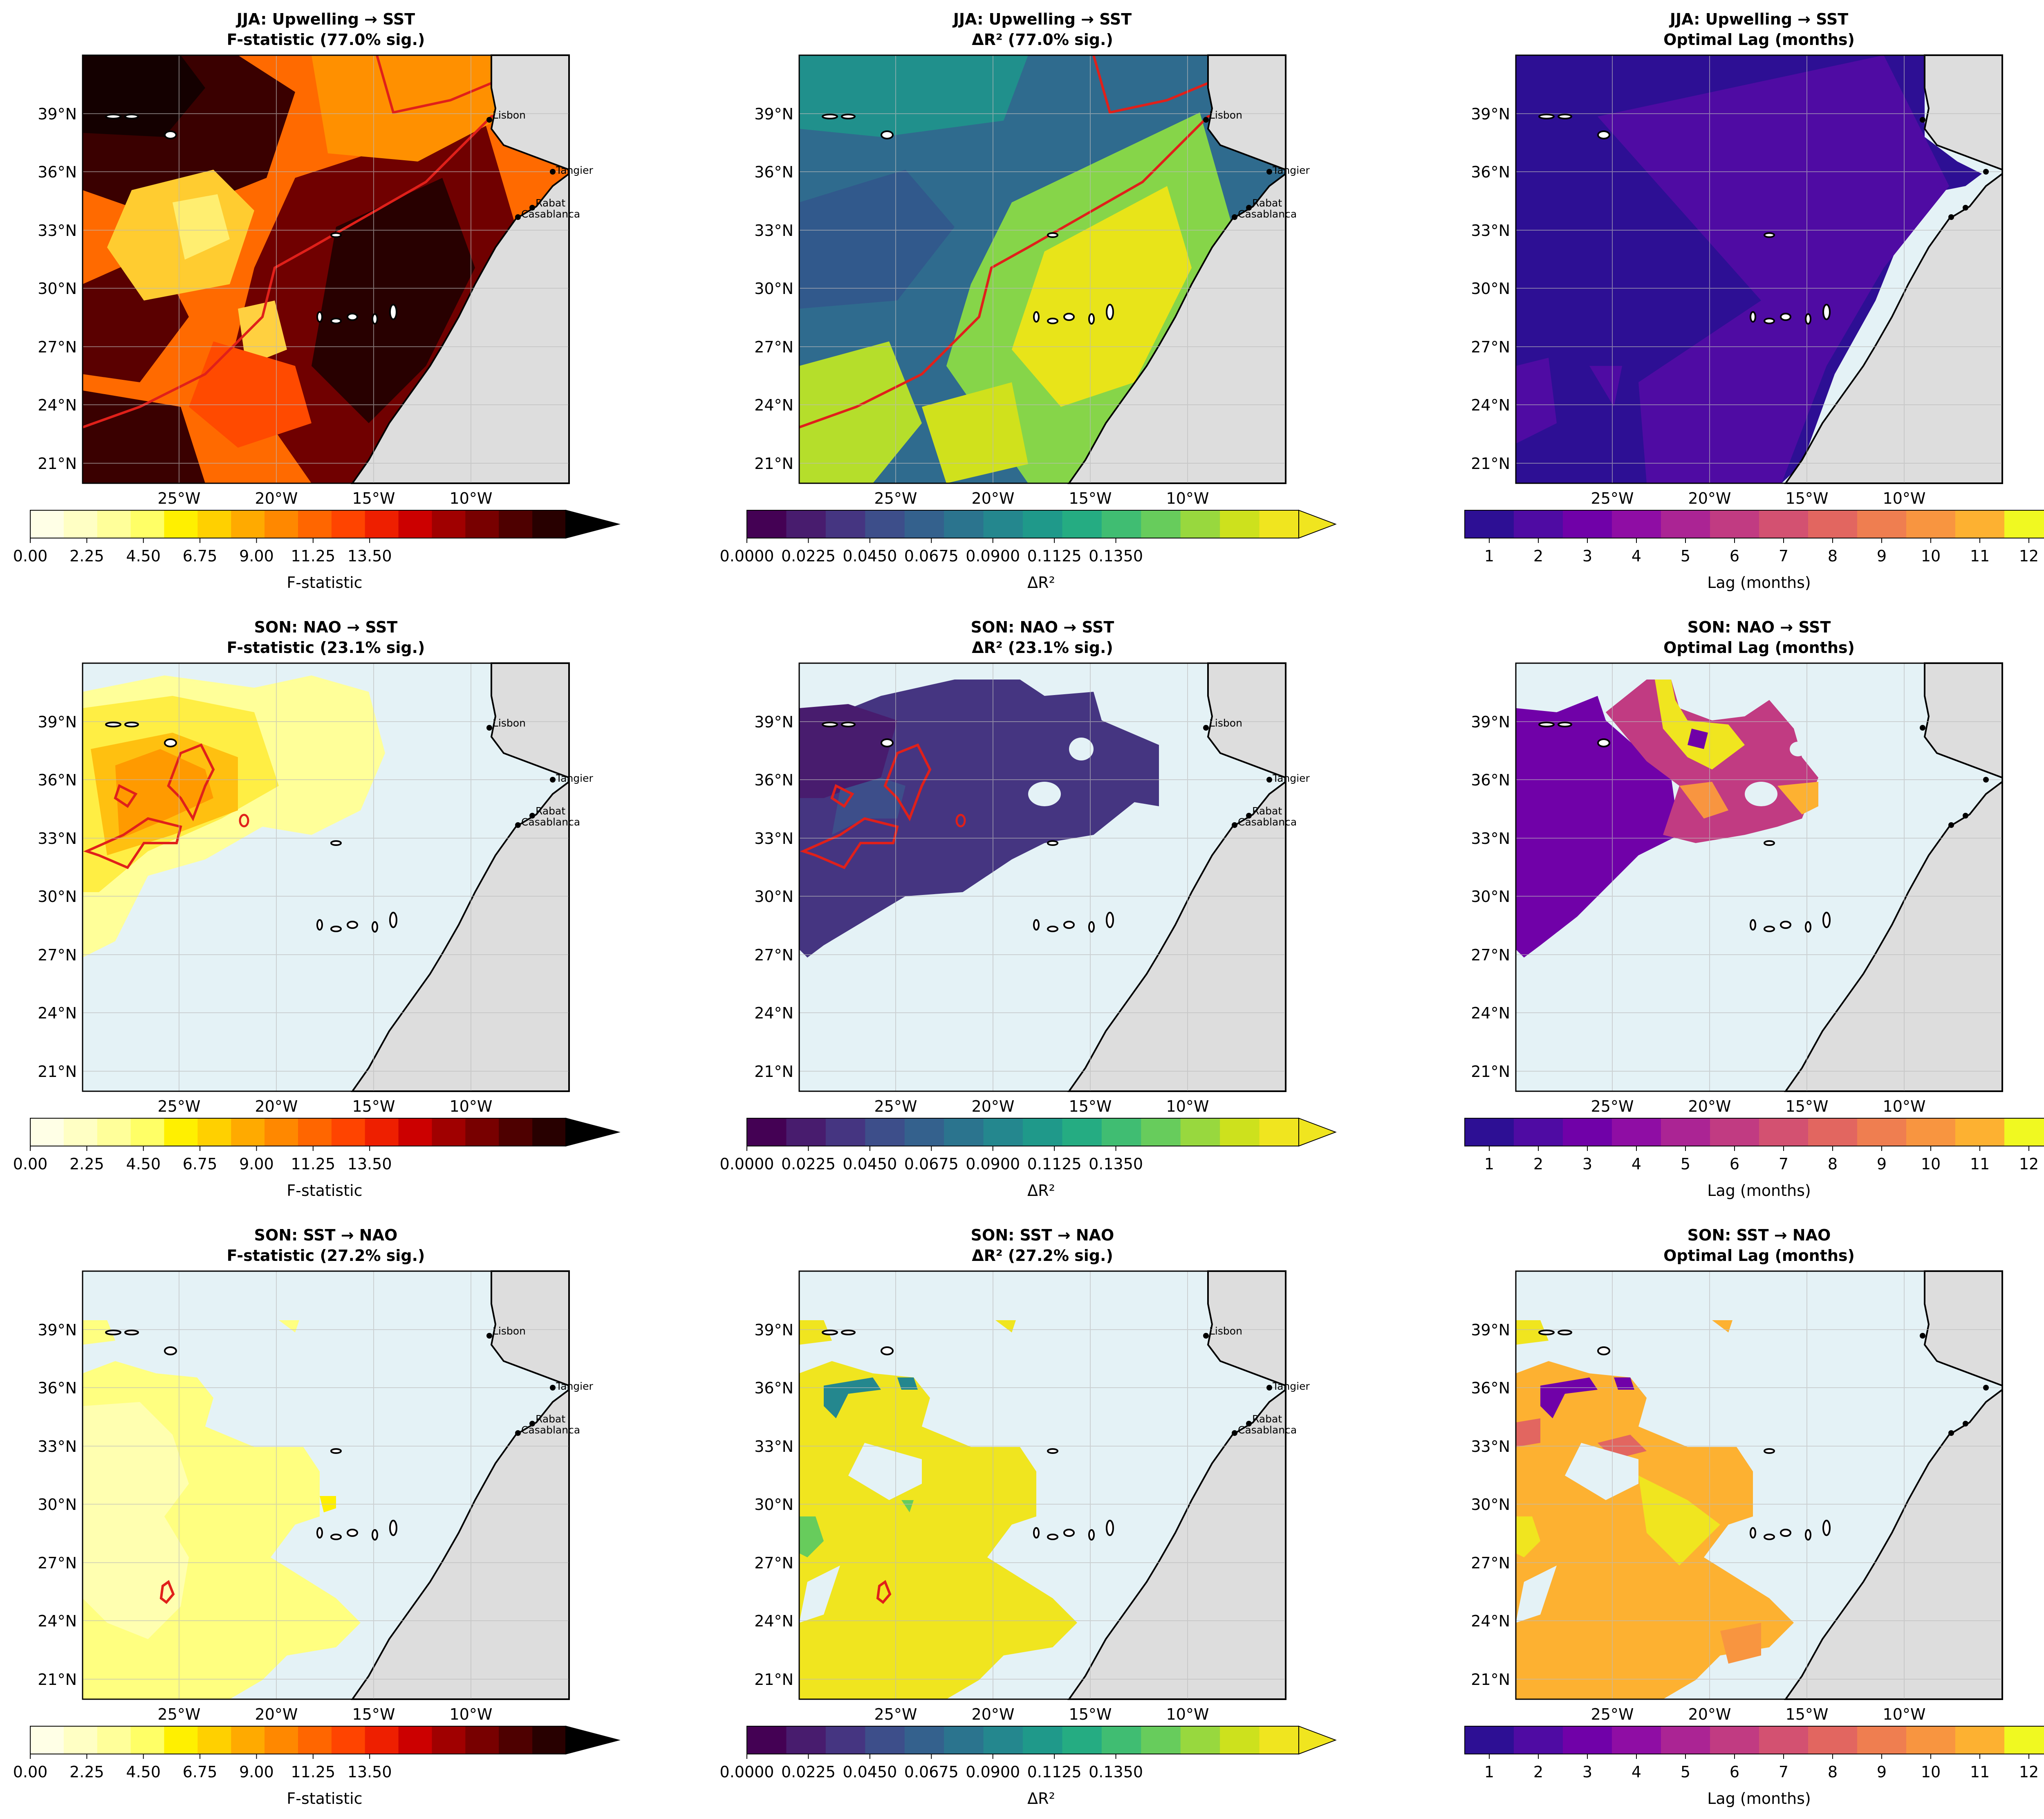  Describe the element at coordinates (1041, 1191) in the screenshot. I see `colorbar-label: ΔR²` at that location.